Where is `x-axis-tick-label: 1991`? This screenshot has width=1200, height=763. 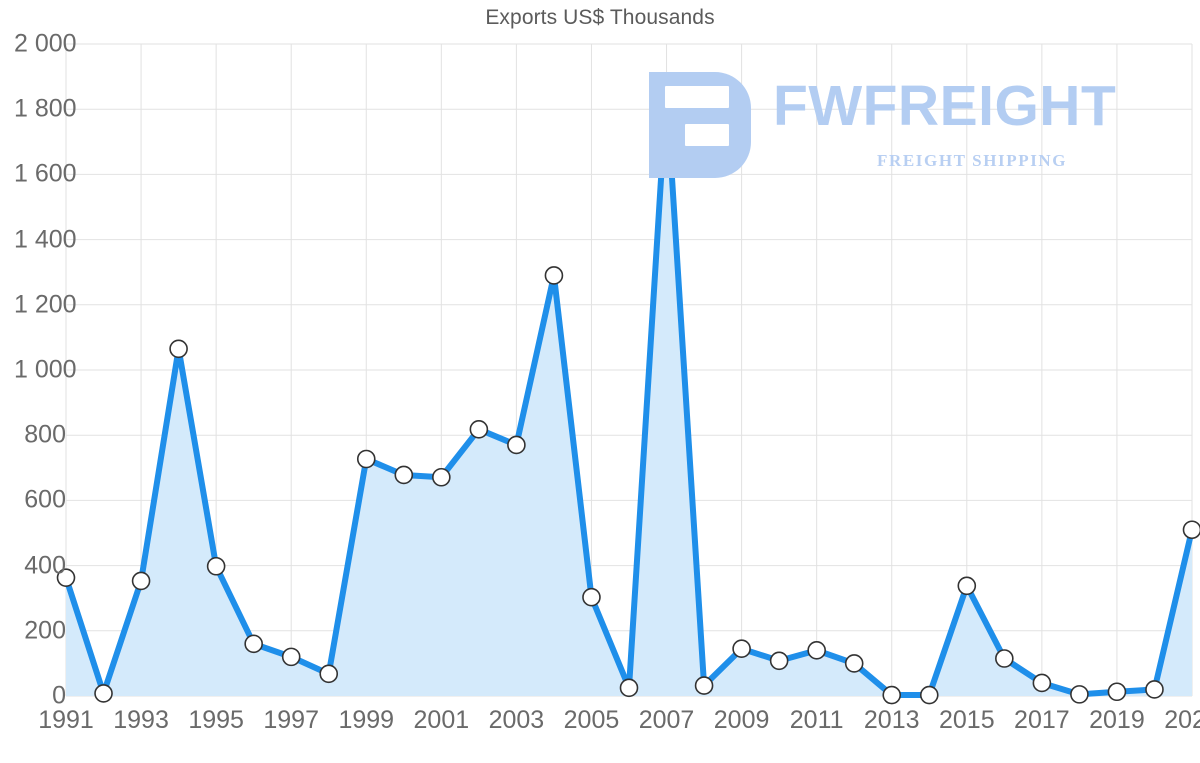
x-axis-tick-label: 1991 is located at coordinates (66, 720).